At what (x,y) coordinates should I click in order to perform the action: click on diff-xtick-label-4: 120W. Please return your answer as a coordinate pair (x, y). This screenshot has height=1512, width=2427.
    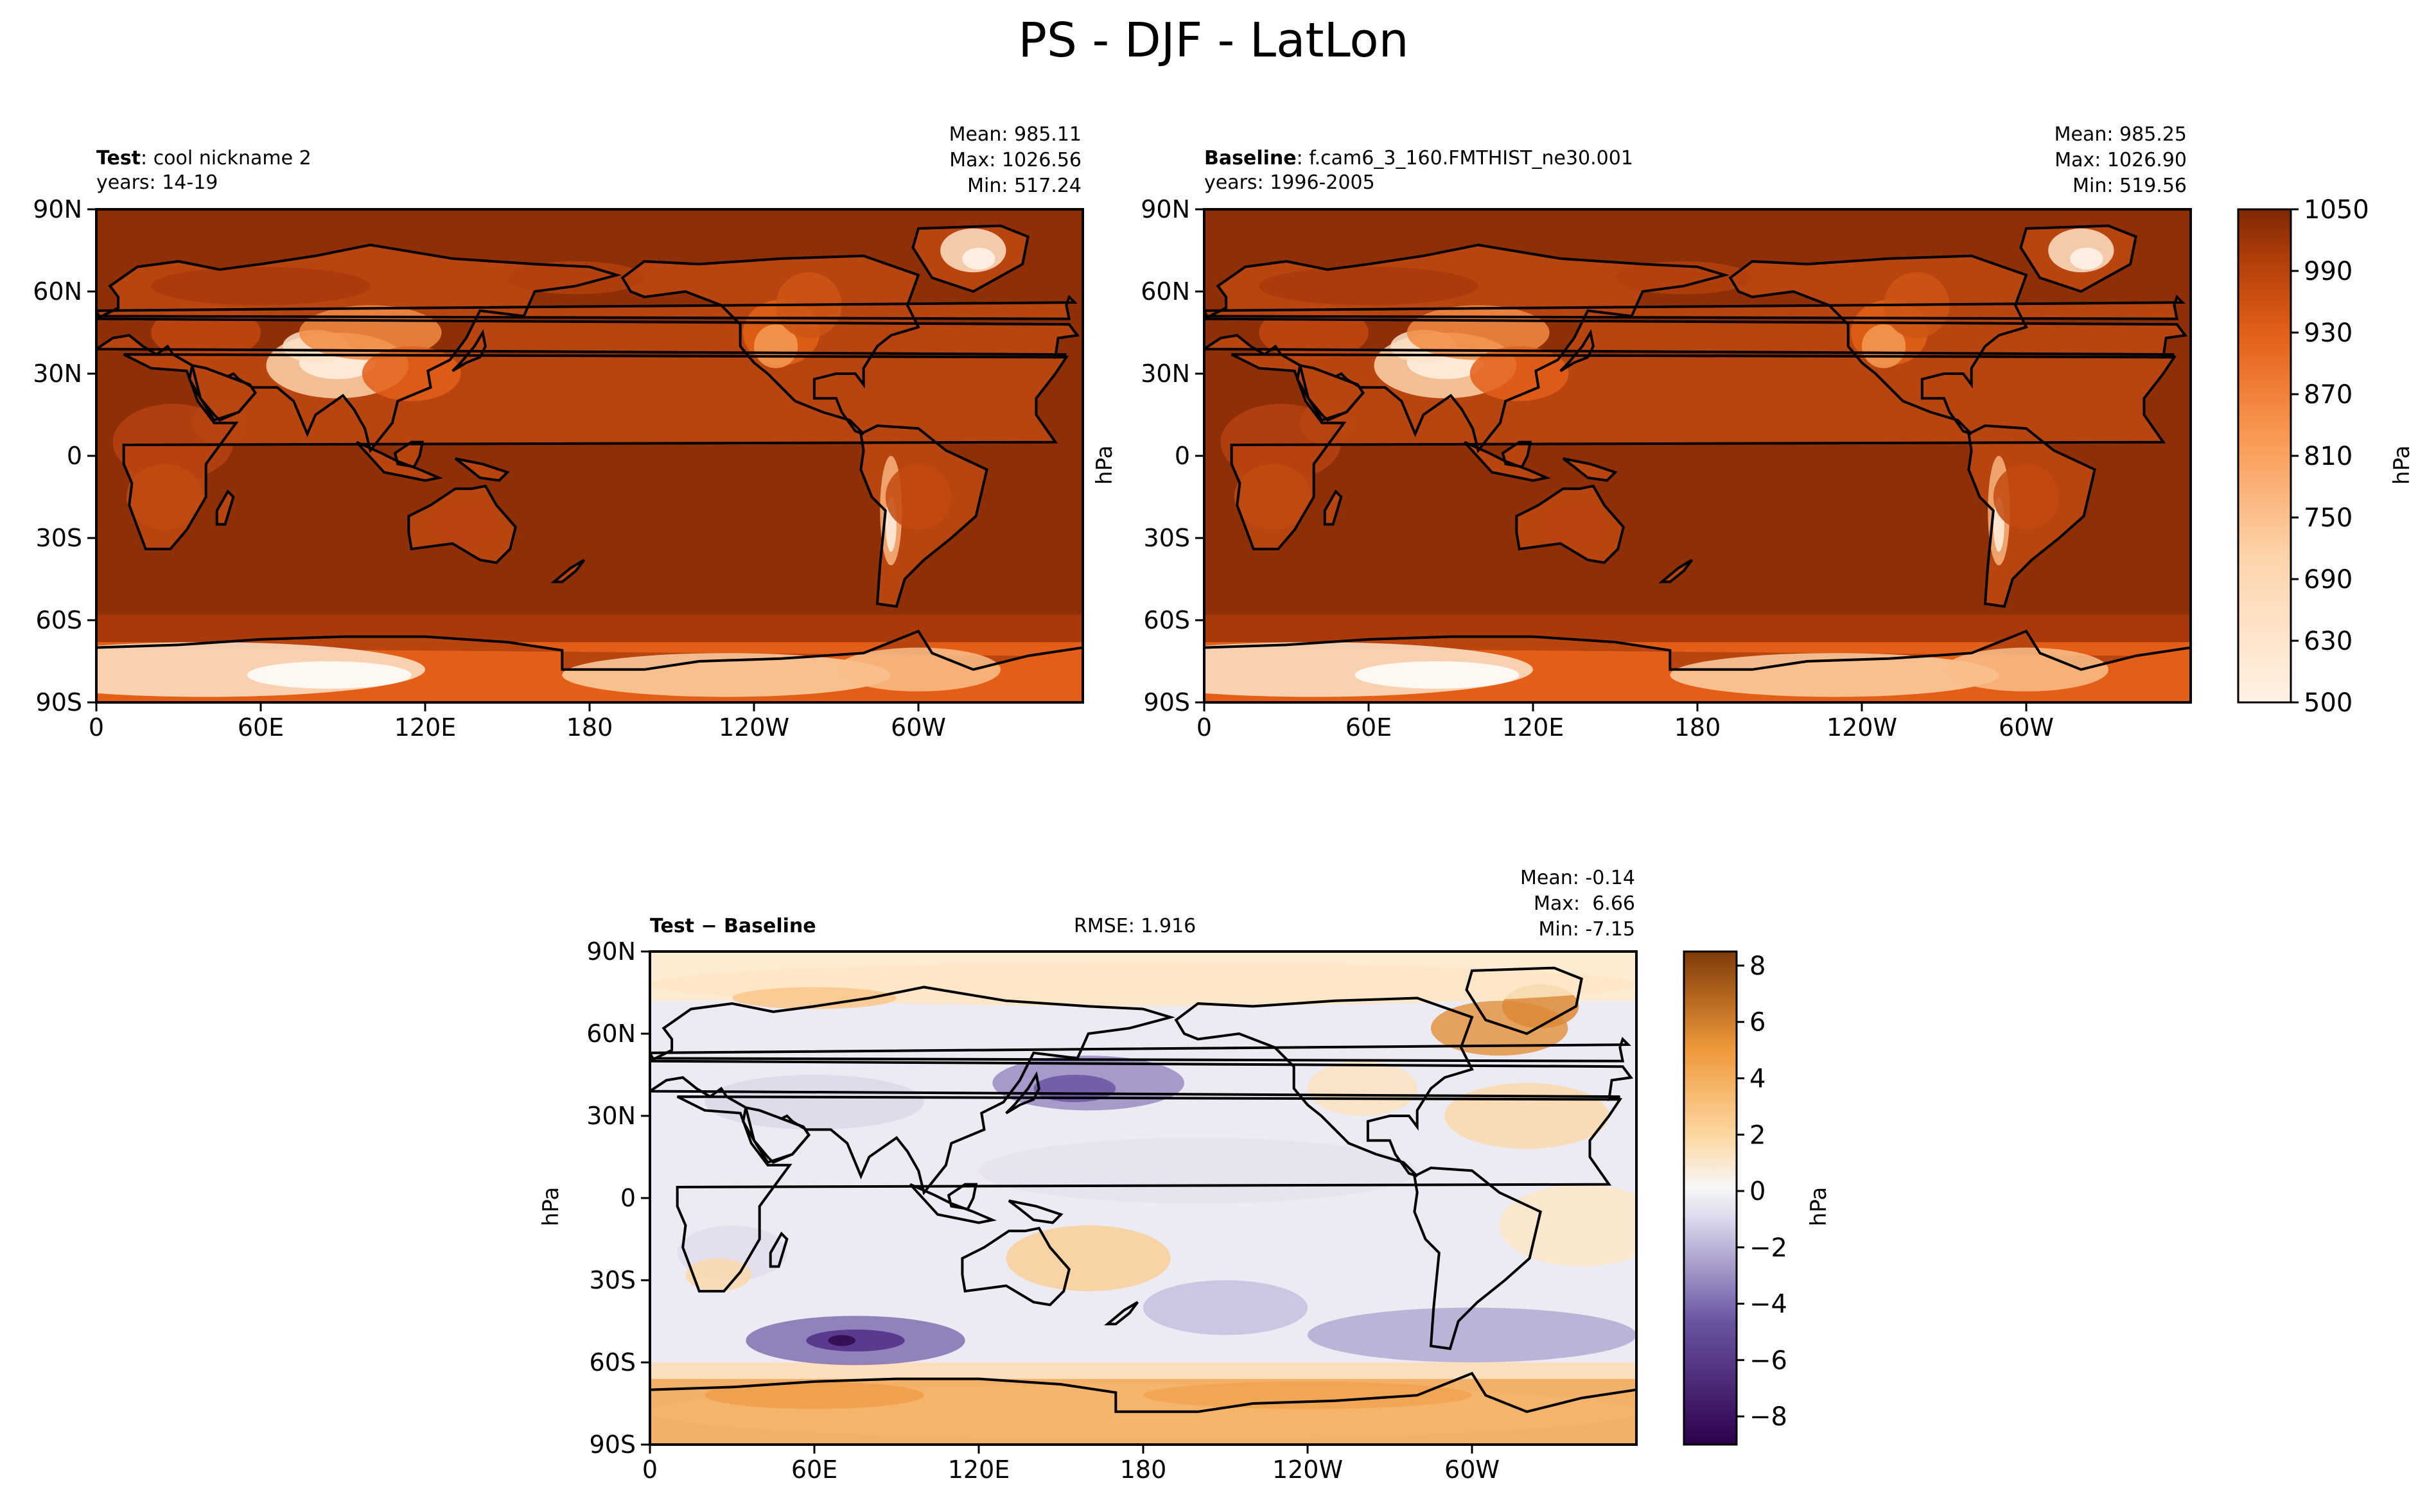
    Looking at the image, I should click on (1307, 1470).